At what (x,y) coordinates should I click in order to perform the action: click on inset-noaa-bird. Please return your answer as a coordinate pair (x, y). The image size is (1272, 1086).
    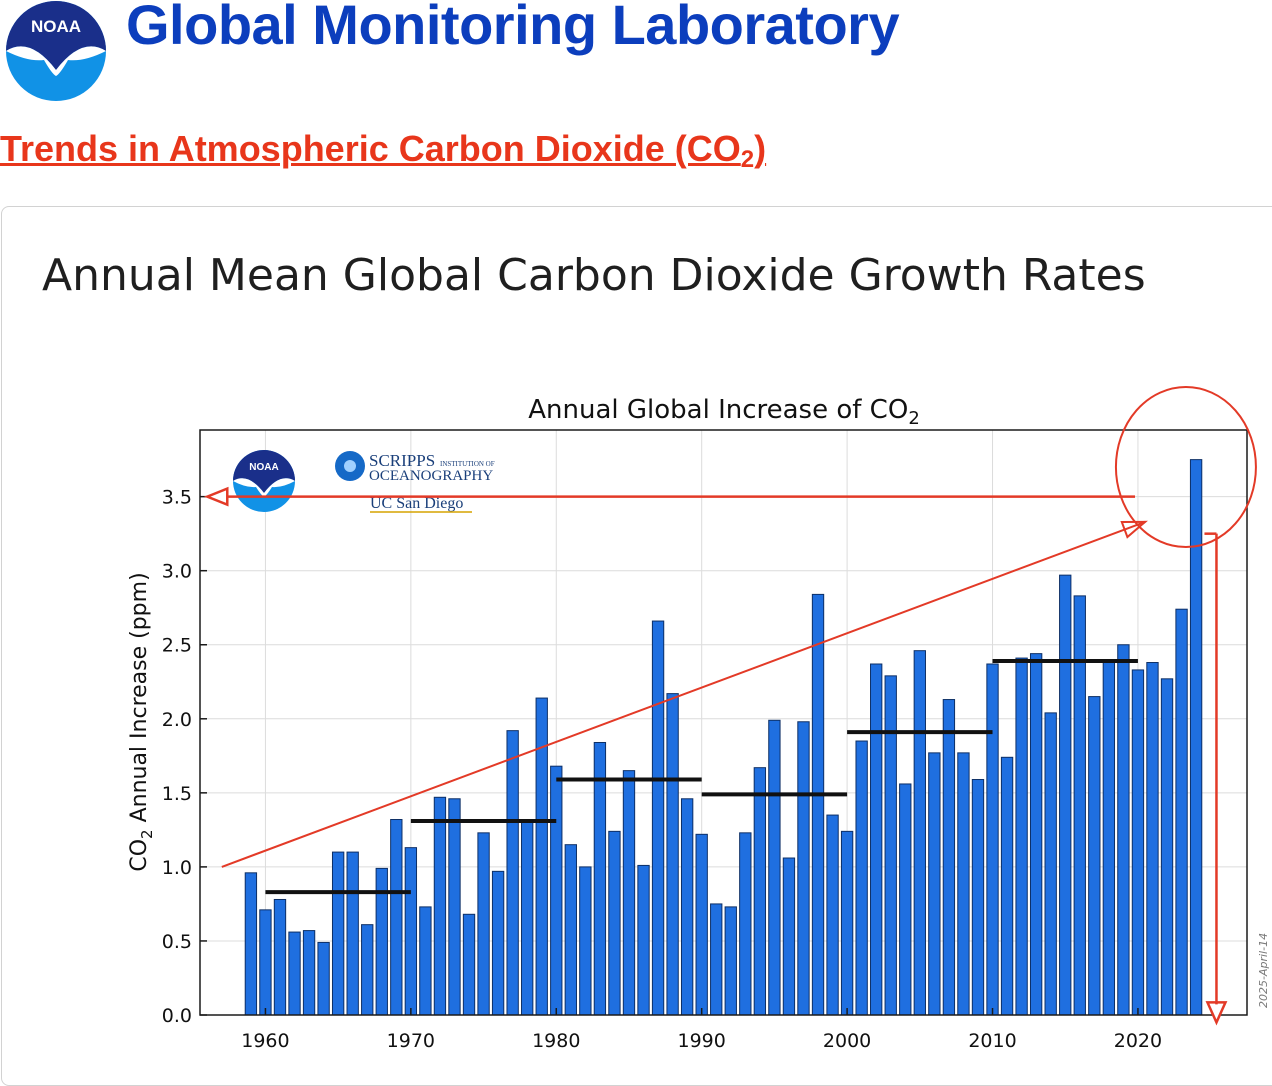
    Looking at the image, I should click on (264, 487).